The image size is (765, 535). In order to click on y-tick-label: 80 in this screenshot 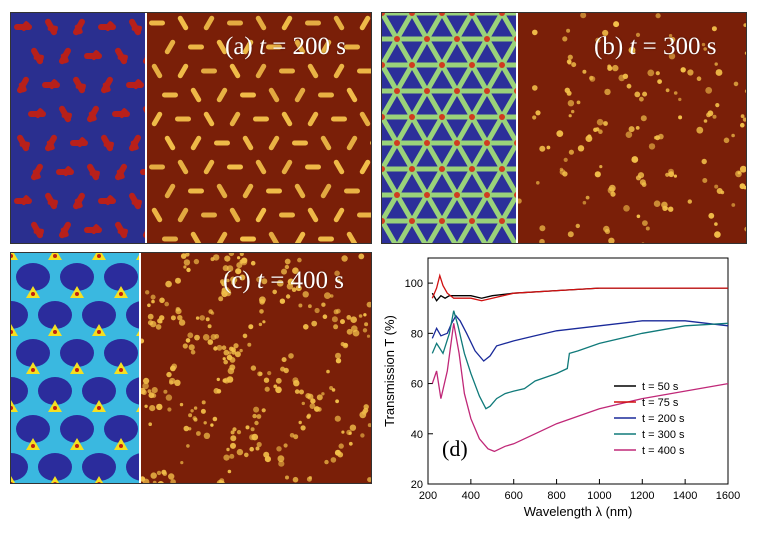, I will do `click(417, 334)`.